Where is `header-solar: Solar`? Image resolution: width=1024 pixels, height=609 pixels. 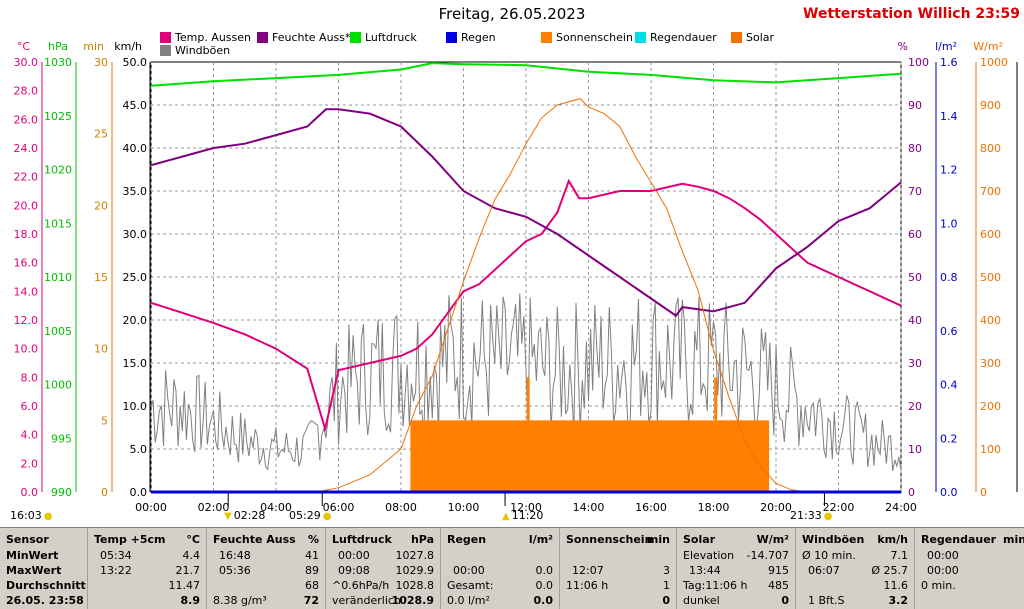
header-solar: Solar is located at coordinates (699, 539).